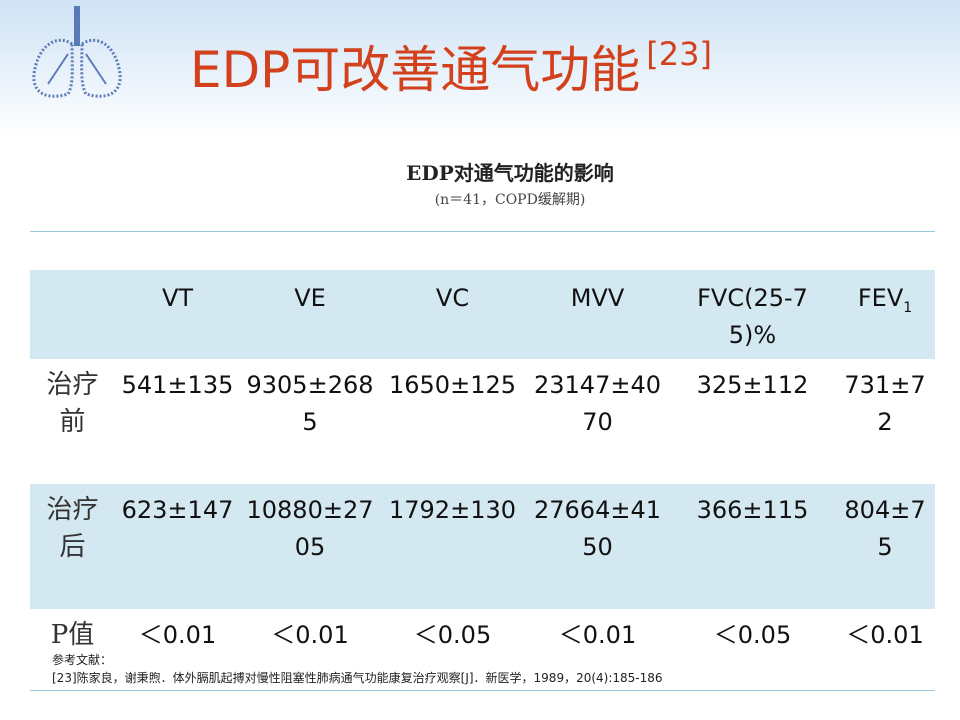 The height and width of the screenshot is (720, 960). Describe the element at coordinates (310, 314) in the screenshot. I see `header-cell: VE` at that location.